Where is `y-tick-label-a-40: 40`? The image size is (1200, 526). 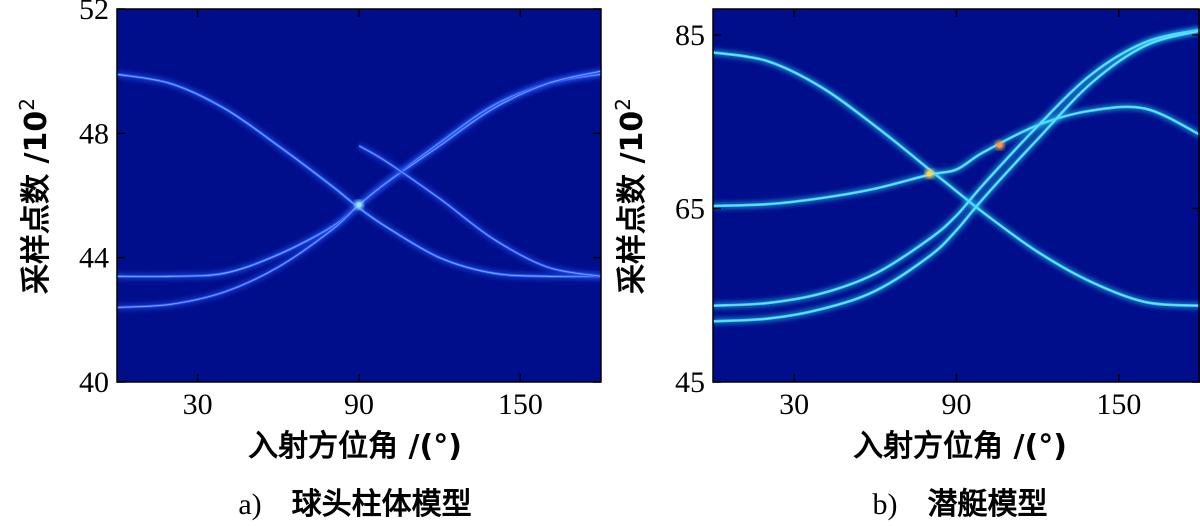
y-tick-label-a-40: 40 is located at coordinates (94, 382).